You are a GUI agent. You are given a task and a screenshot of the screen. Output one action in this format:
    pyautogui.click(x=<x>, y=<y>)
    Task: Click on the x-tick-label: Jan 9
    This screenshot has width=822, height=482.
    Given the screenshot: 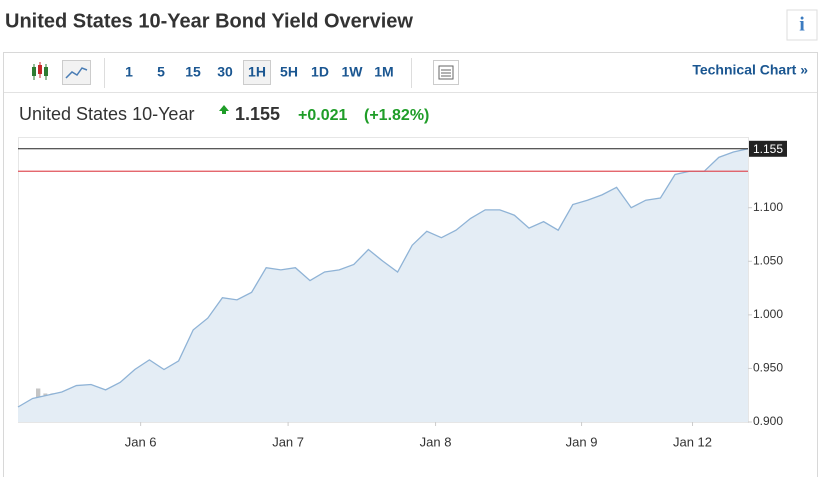 What is the action you would take?
    pyautogui.click(x=582, y=441)
    